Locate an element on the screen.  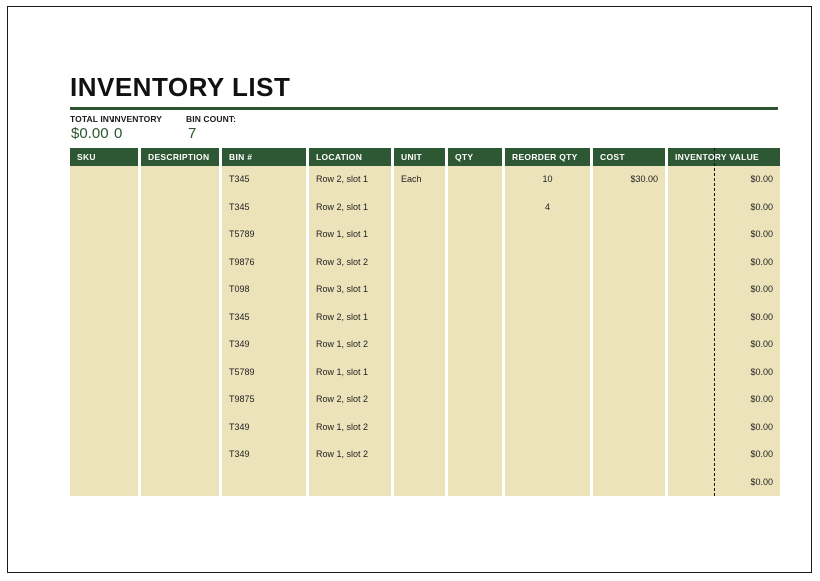
table-row: $0.00 is located at coordinates (425, 482).